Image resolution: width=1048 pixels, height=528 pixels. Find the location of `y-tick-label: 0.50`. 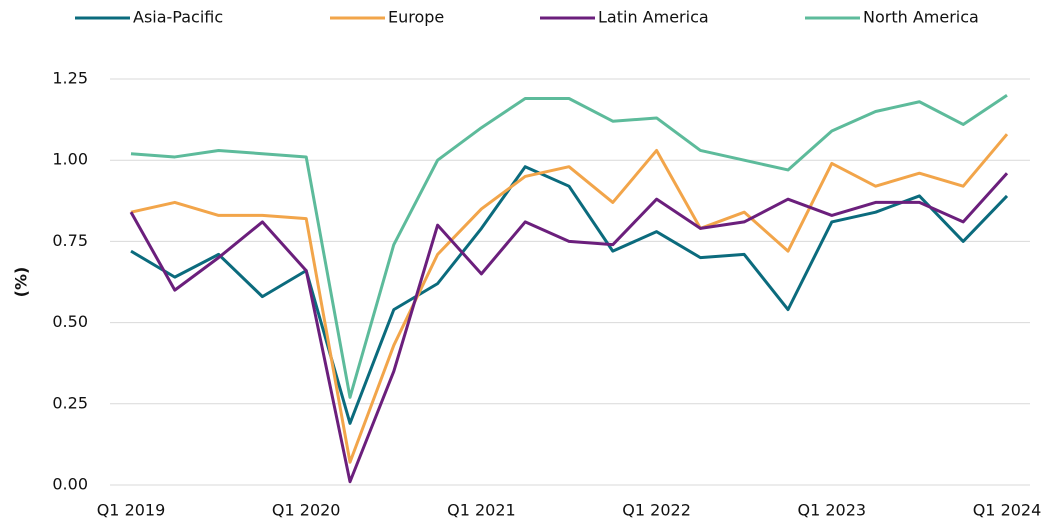

y-tick-label: 0.50 is located at coordinates (70, 321).